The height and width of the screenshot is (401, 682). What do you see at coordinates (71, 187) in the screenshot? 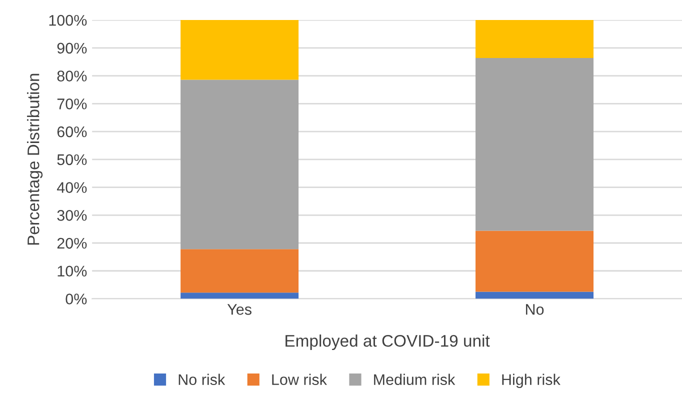
I see `y-tick-label: 40%` at bounding box center [71, 187].